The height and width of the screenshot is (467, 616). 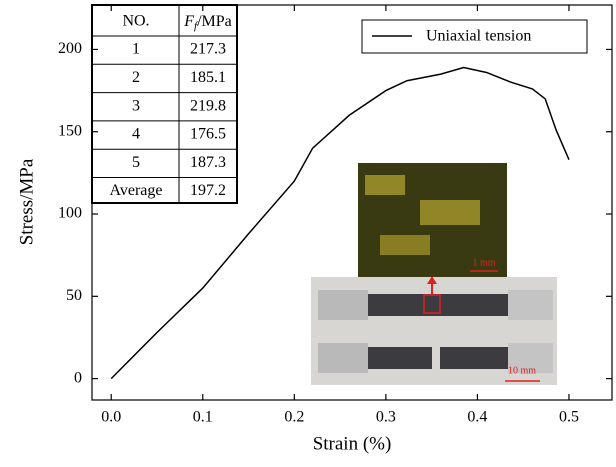 I want to click on table-cell: 3, so click(x=136, y=105).